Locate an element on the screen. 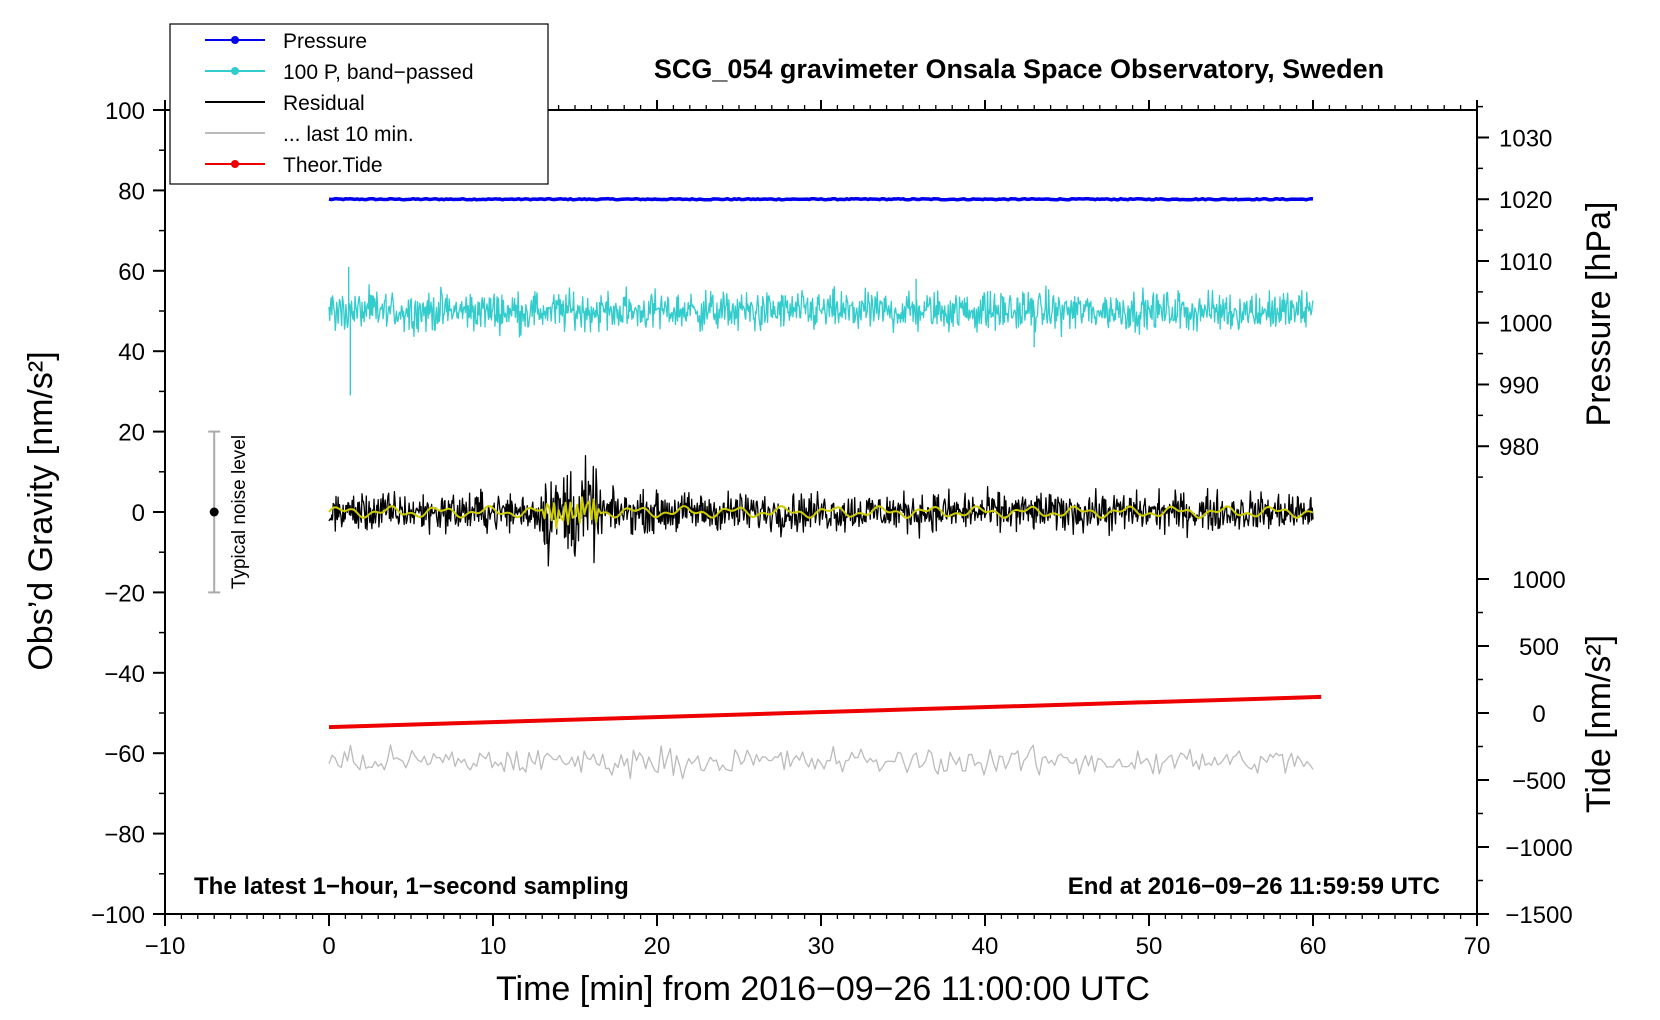 The height and width of the screenshot is (1020, 1660). y-tick-label: −20 is located at coordinates (124, 593).